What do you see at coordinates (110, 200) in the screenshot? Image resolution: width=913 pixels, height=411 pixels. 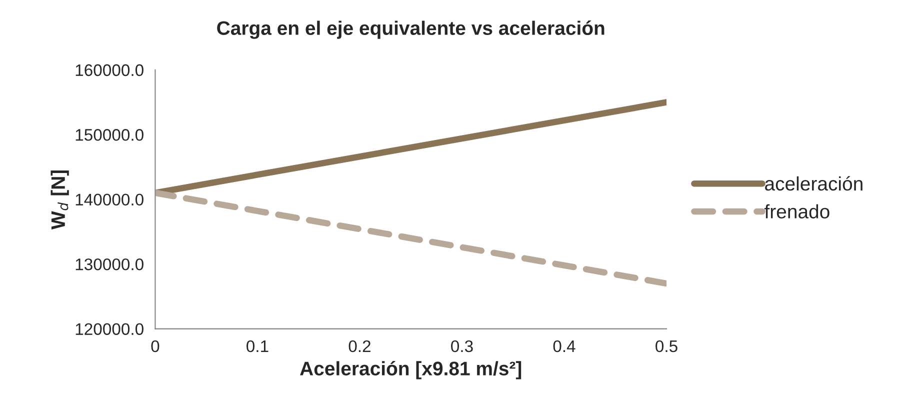 I see `y-tick-label: 140000.0` at bounding box center [110, 200].